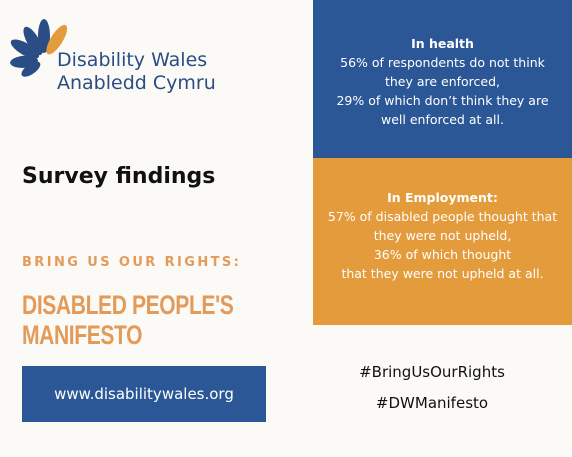  Describe the element at coordinates (144, 394) in the screenshot. I see `website-button: www.disabilitywales.org` at that location.